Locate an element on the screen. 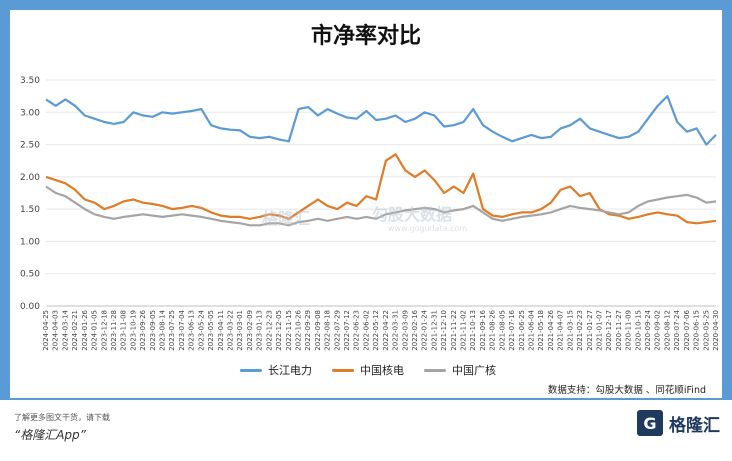  x-tick-label: 2022-09-29 is located at coordinates (308, 330).